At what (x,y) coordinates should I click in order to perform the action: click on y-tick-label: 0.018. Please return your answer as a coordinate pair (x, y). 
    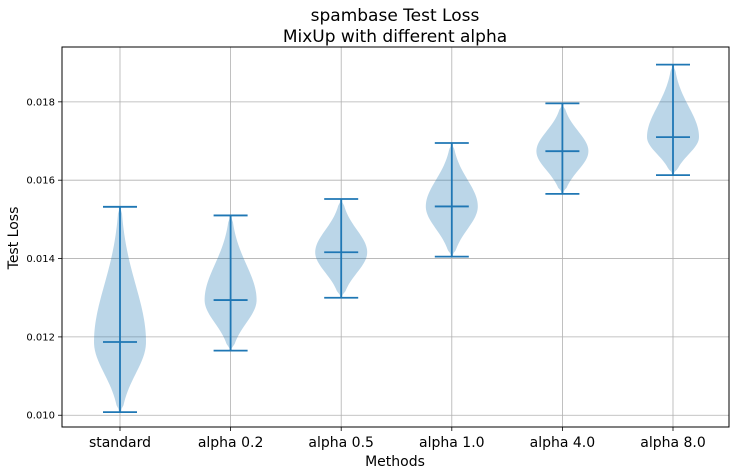
    Looking at the image, I should click on (40, 102).